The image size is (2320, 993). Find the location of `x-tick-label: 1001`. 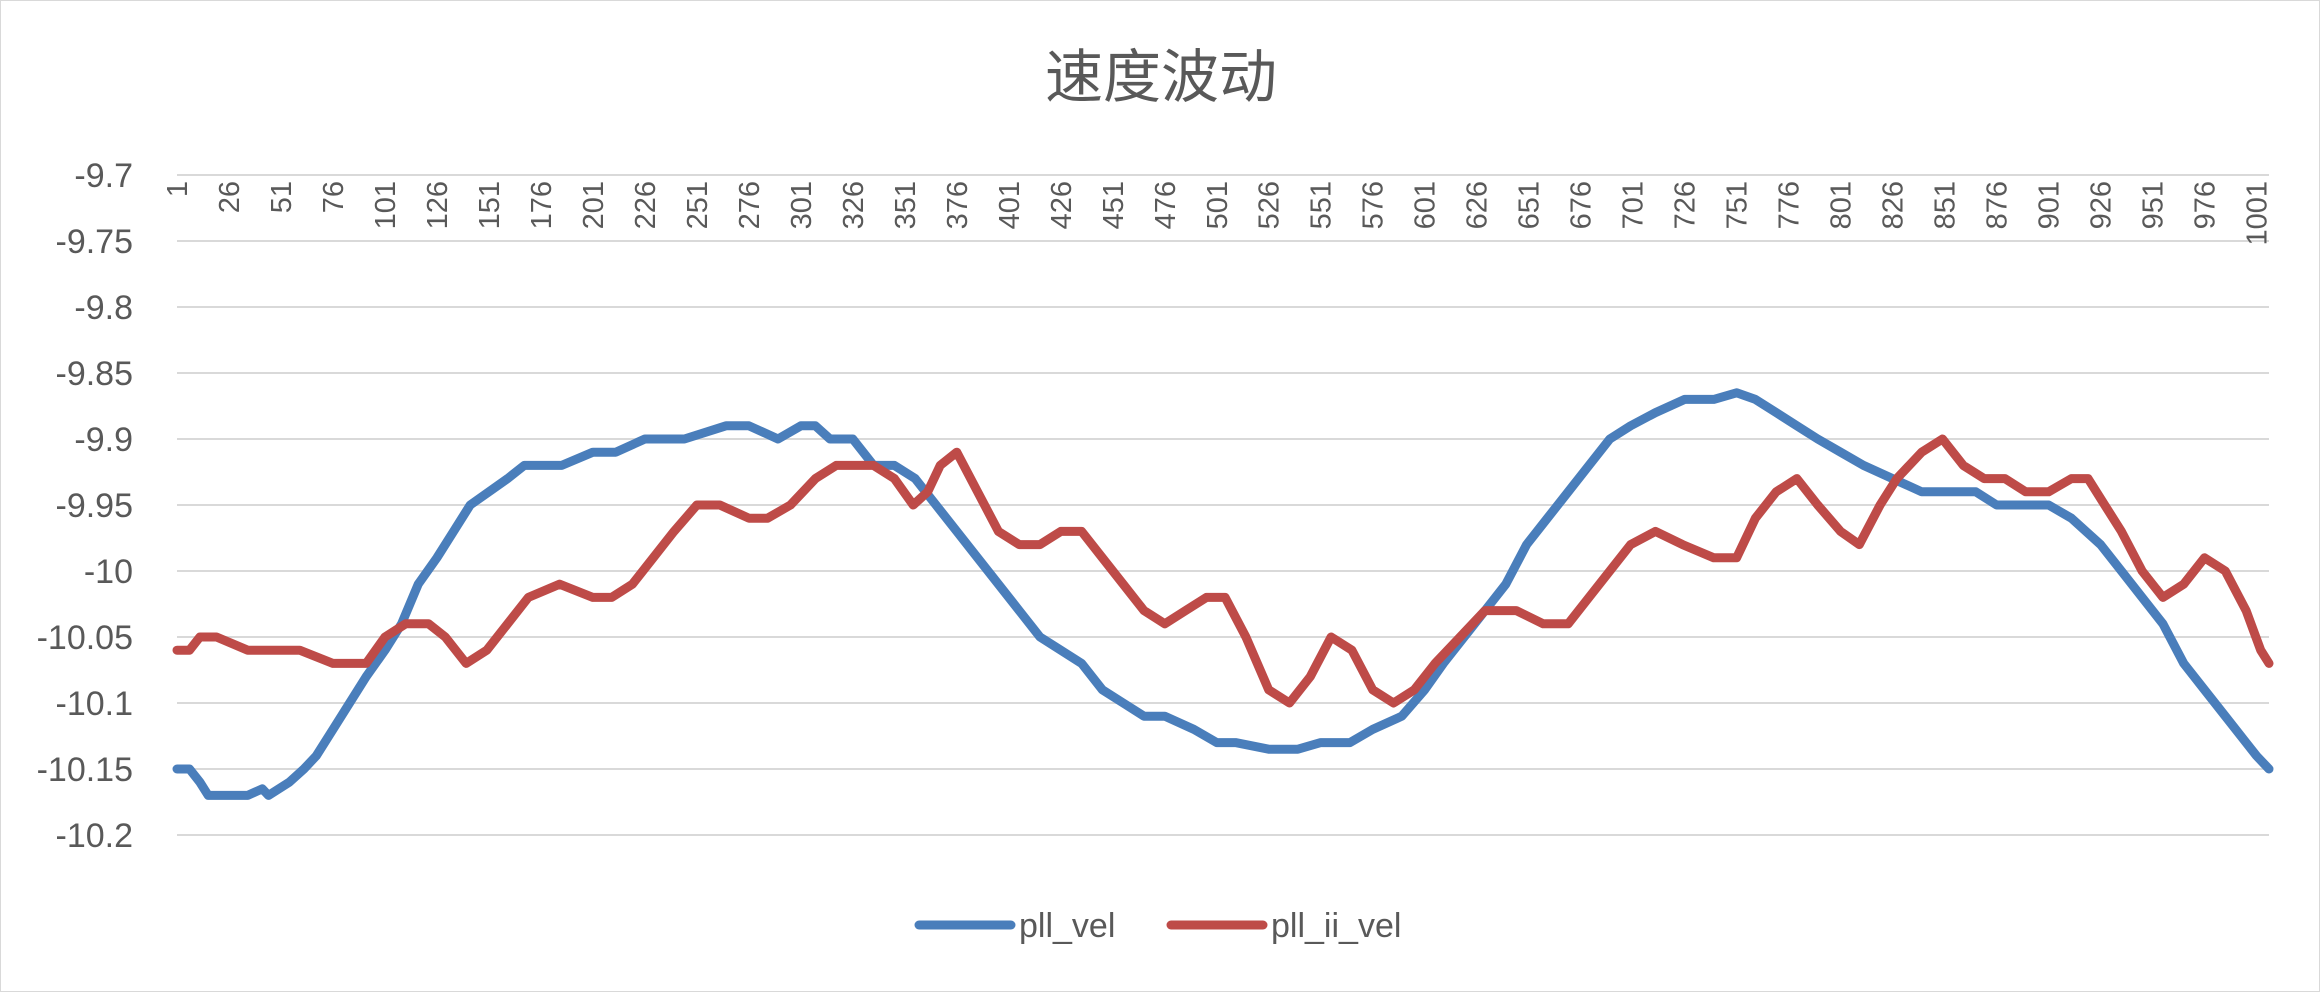

x-tick-label: 1001 is located at coordinates (2258, 213).